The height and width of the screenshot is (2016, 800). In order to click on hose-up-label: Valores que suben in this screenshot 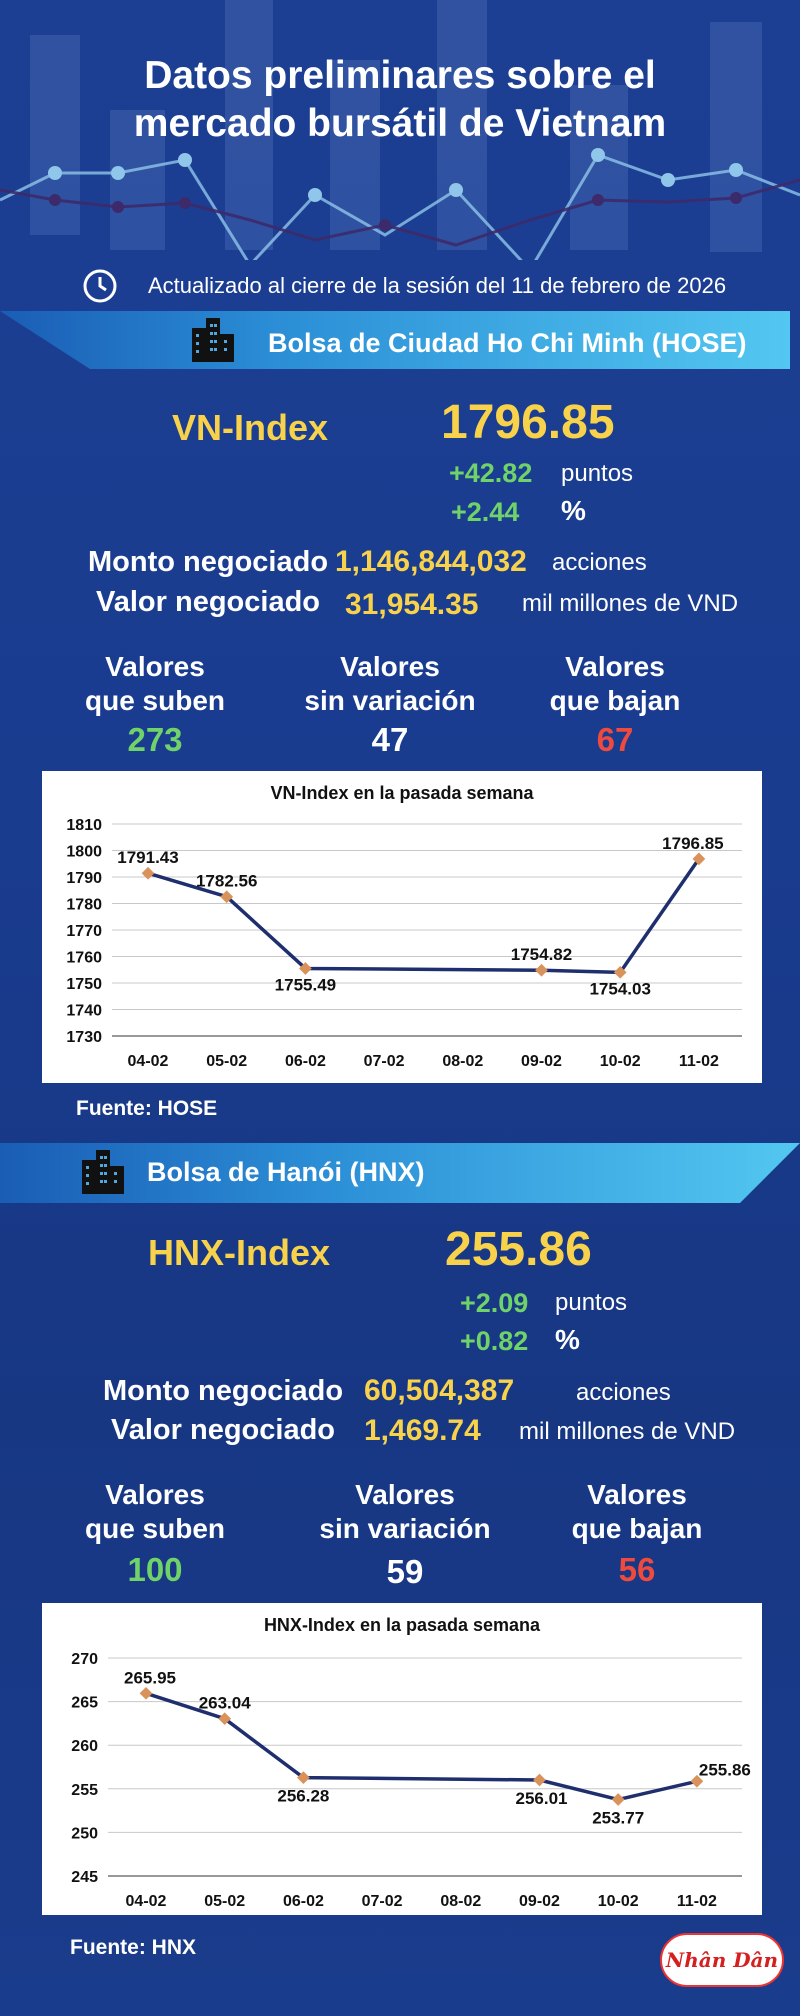, I will do `click(155, 684)`.